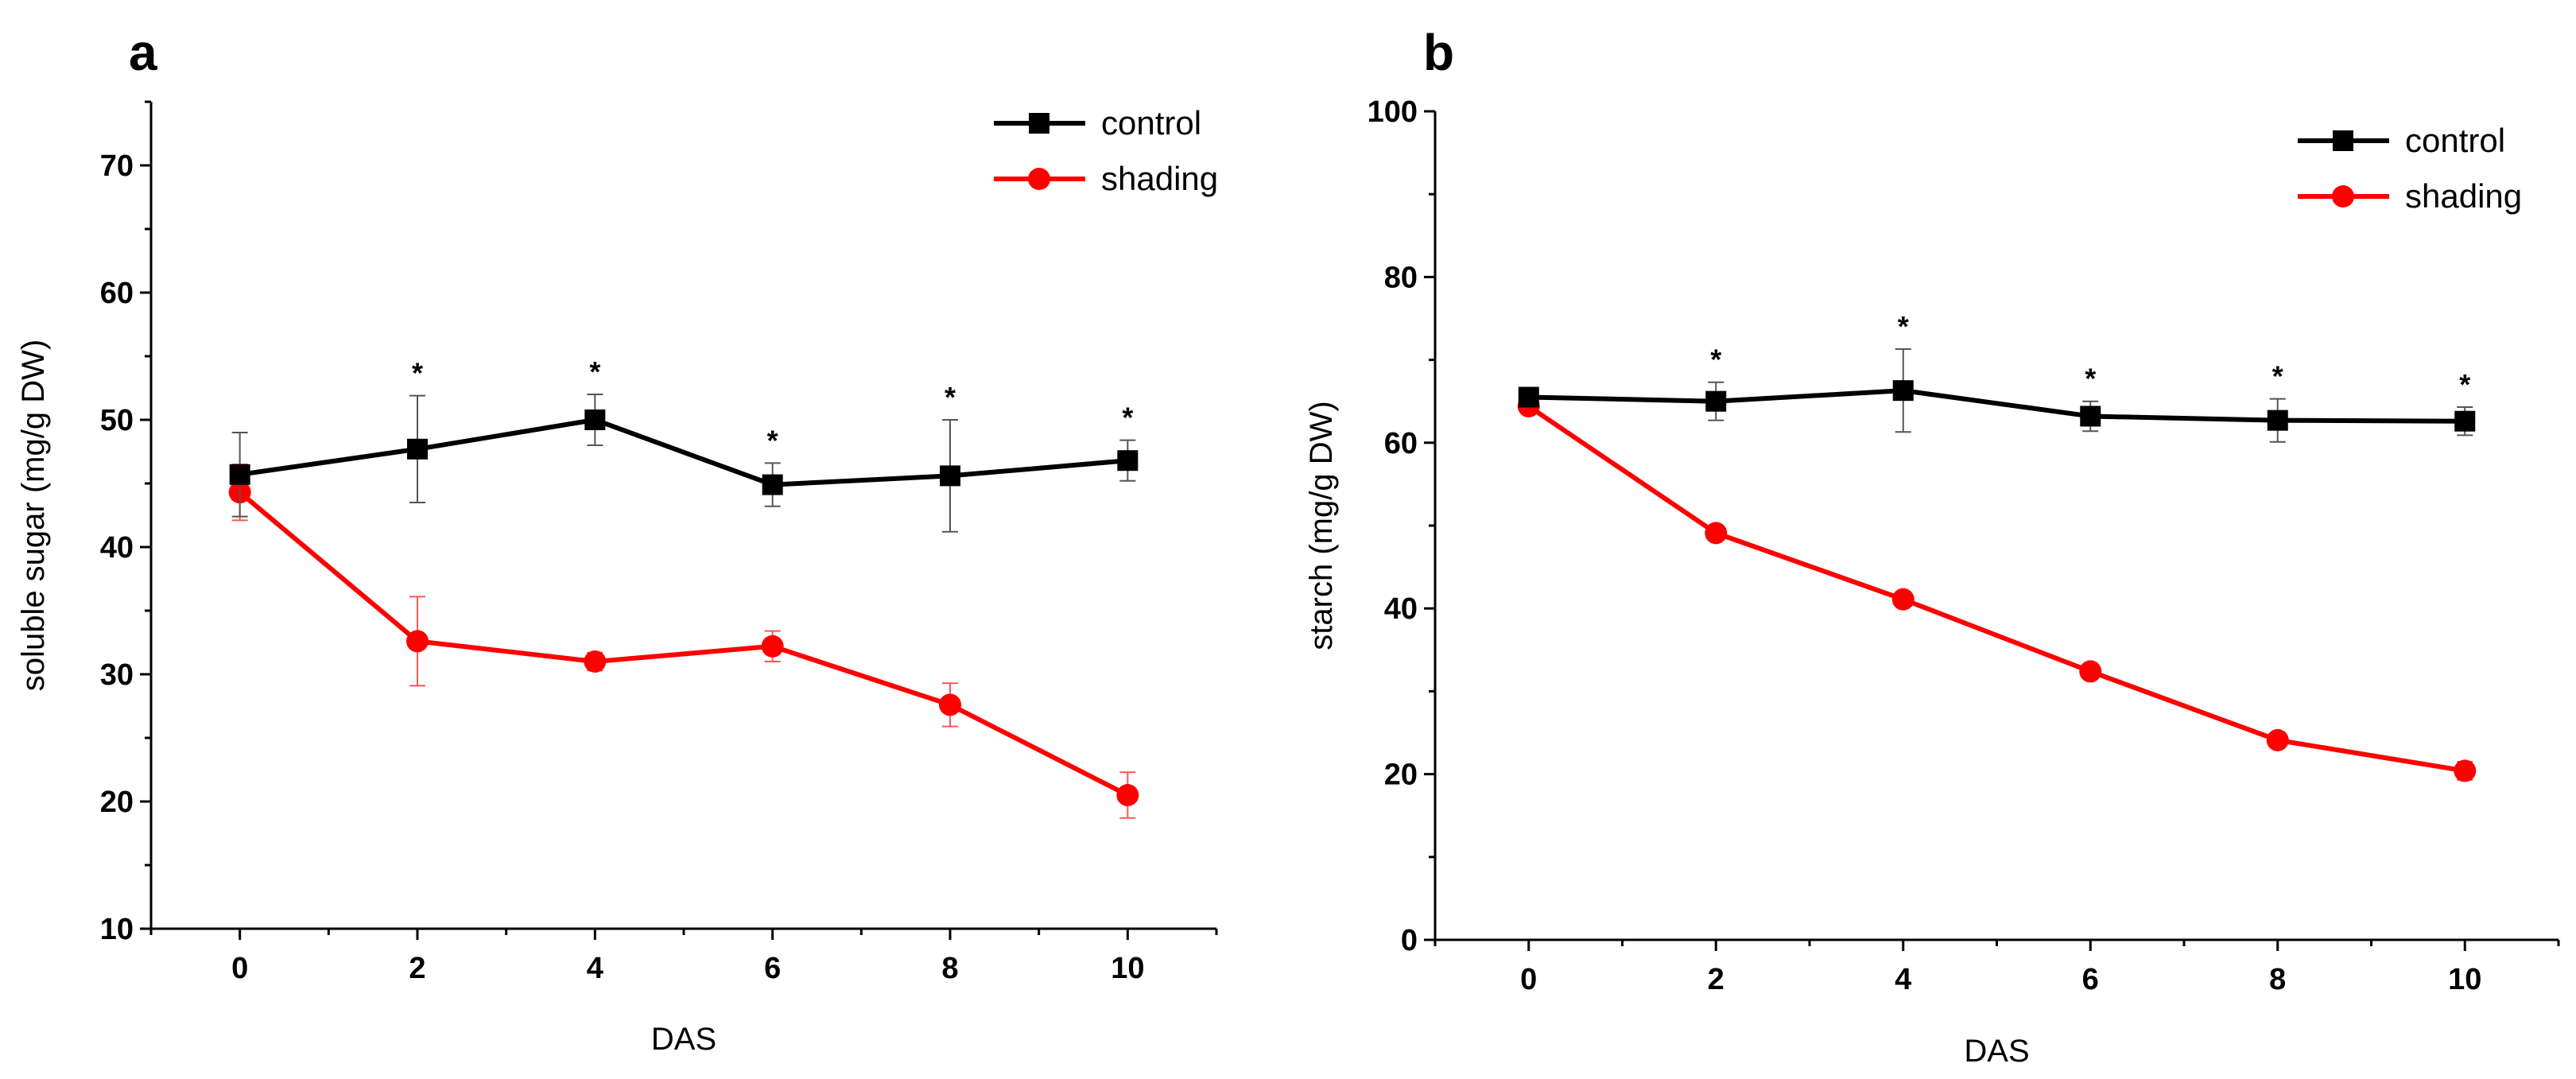 The height and width of the screenshot is (1079, 2576). Describe the element at coordinates (1393, 112) in the screenshot. I see `y-tick-label: 100` at that location.